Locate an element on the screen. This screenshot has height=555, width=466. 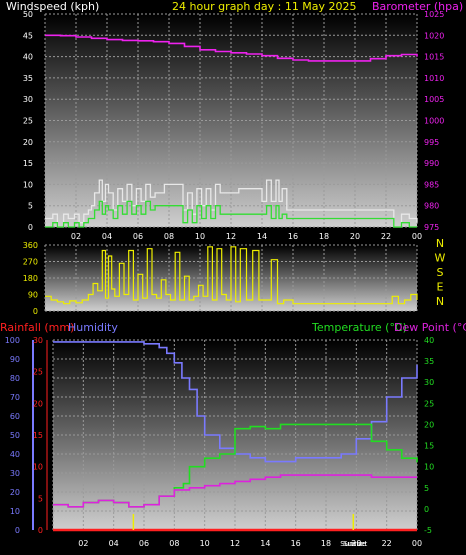
series-lines is located at coordinates (231, 275).